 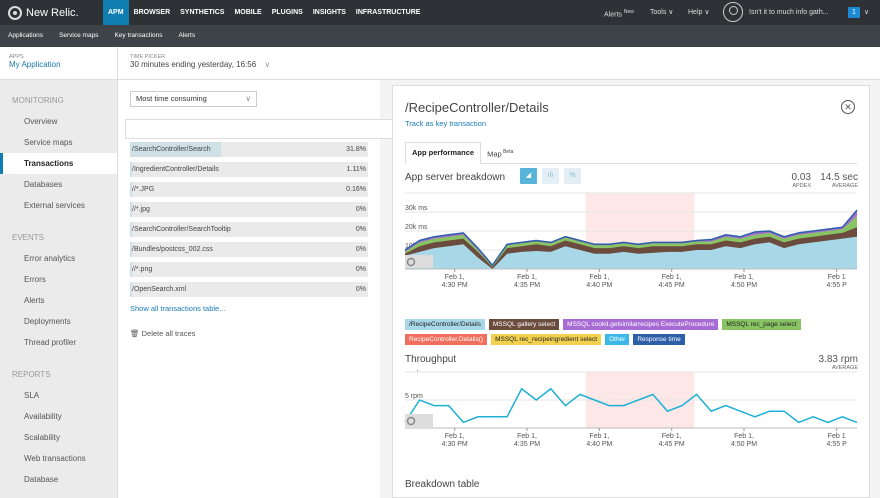 What do you see at coordinates (837, 285) in the screenshot?
I see `x-tick-label: 4:55 P` at bounding box center [837, 285].